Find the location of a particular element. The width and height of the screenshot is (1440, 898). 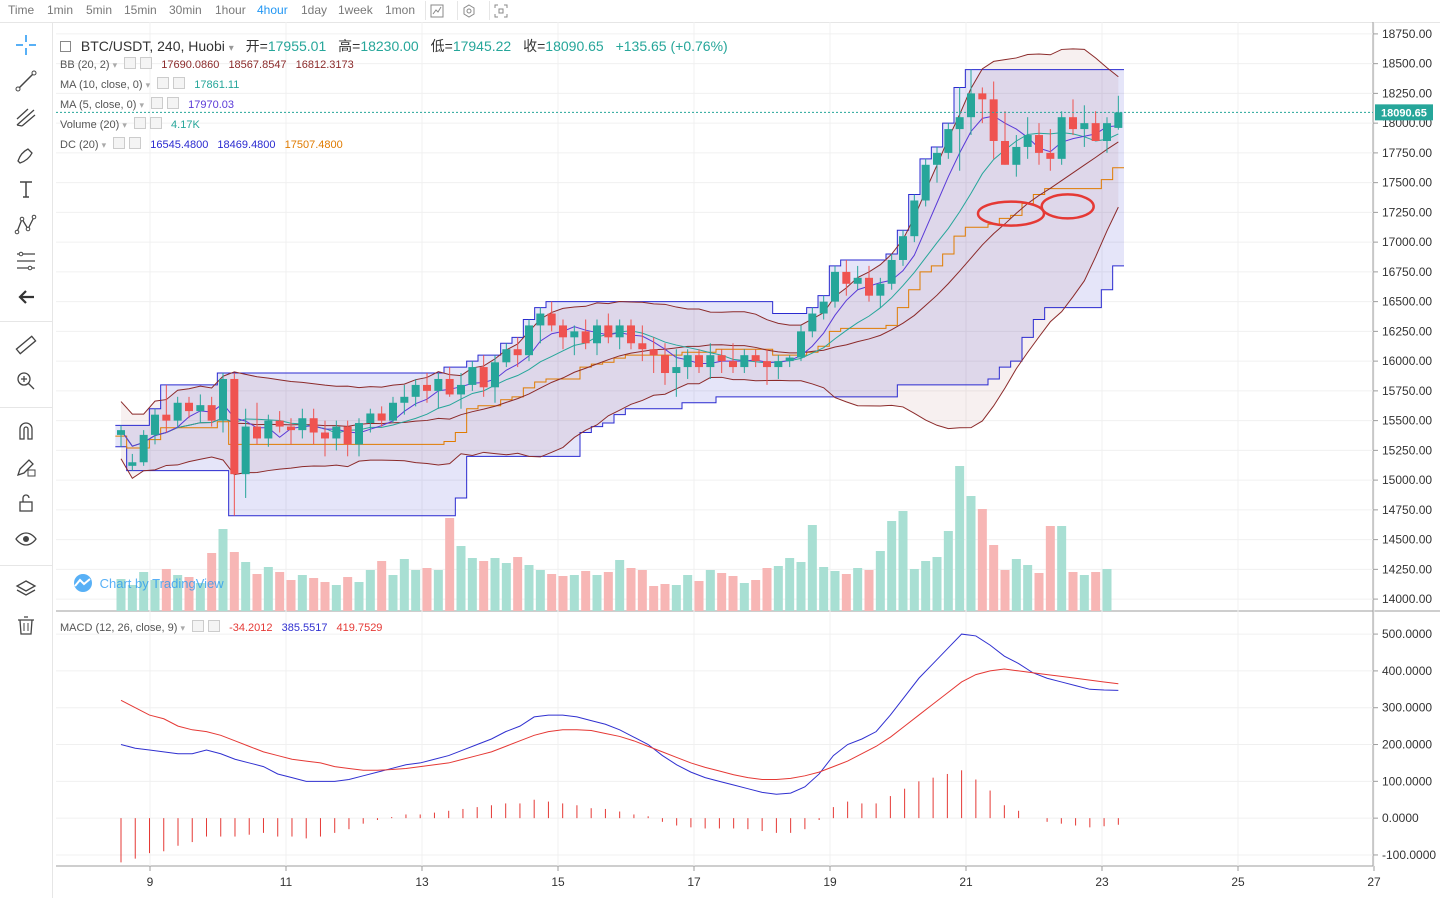

macd-tick-label: 200.0000 is located at coordinates (1407, 745).